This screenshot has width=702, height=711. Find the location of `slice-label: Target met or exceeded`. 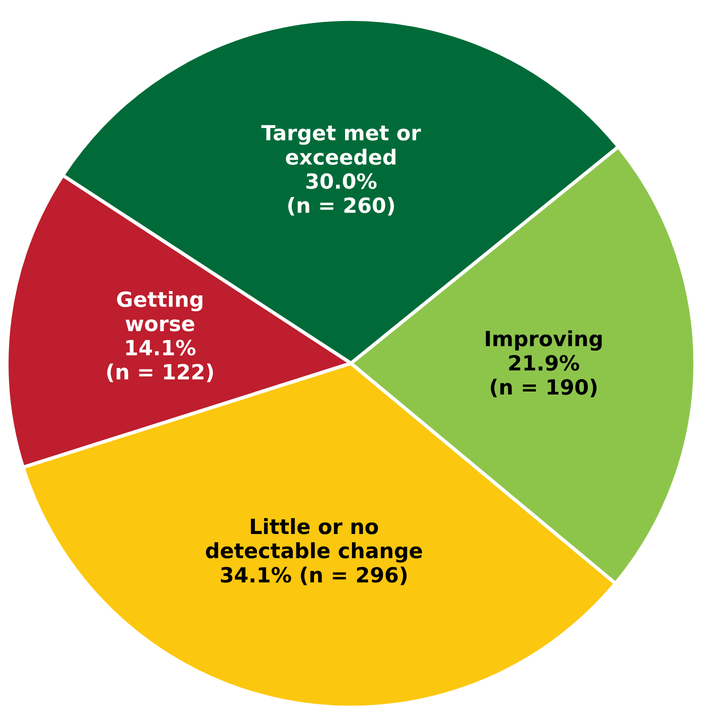

slice-label: Target met or exceeded is located at coordinates (341, 145).